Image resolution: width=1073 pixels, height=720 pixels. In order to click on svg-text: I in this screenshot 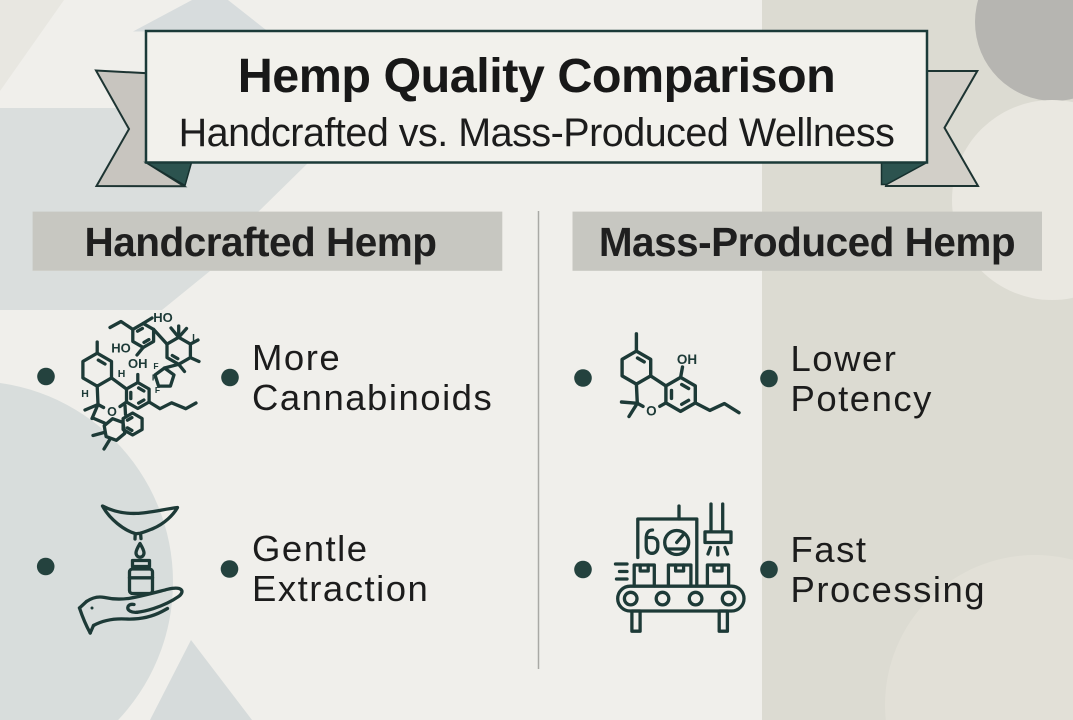, I will do `click(193, 338)`.